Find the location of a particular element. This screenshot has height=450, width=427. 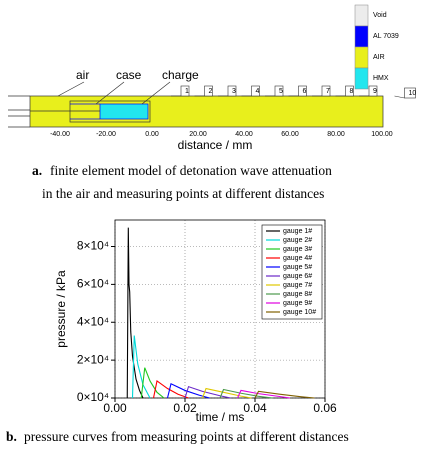

y-tick-label: 0×10⁴ is located at coordinates (93, 397).